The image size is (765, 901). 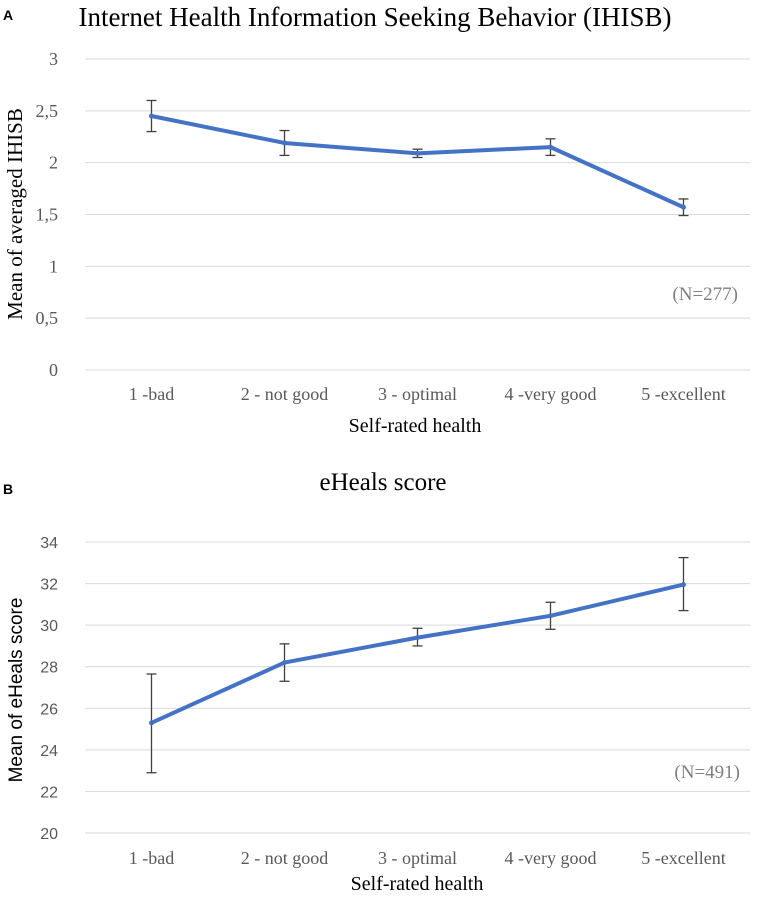 I want to click on chart-title-b: eHeals score, so click(x=382, y=482).